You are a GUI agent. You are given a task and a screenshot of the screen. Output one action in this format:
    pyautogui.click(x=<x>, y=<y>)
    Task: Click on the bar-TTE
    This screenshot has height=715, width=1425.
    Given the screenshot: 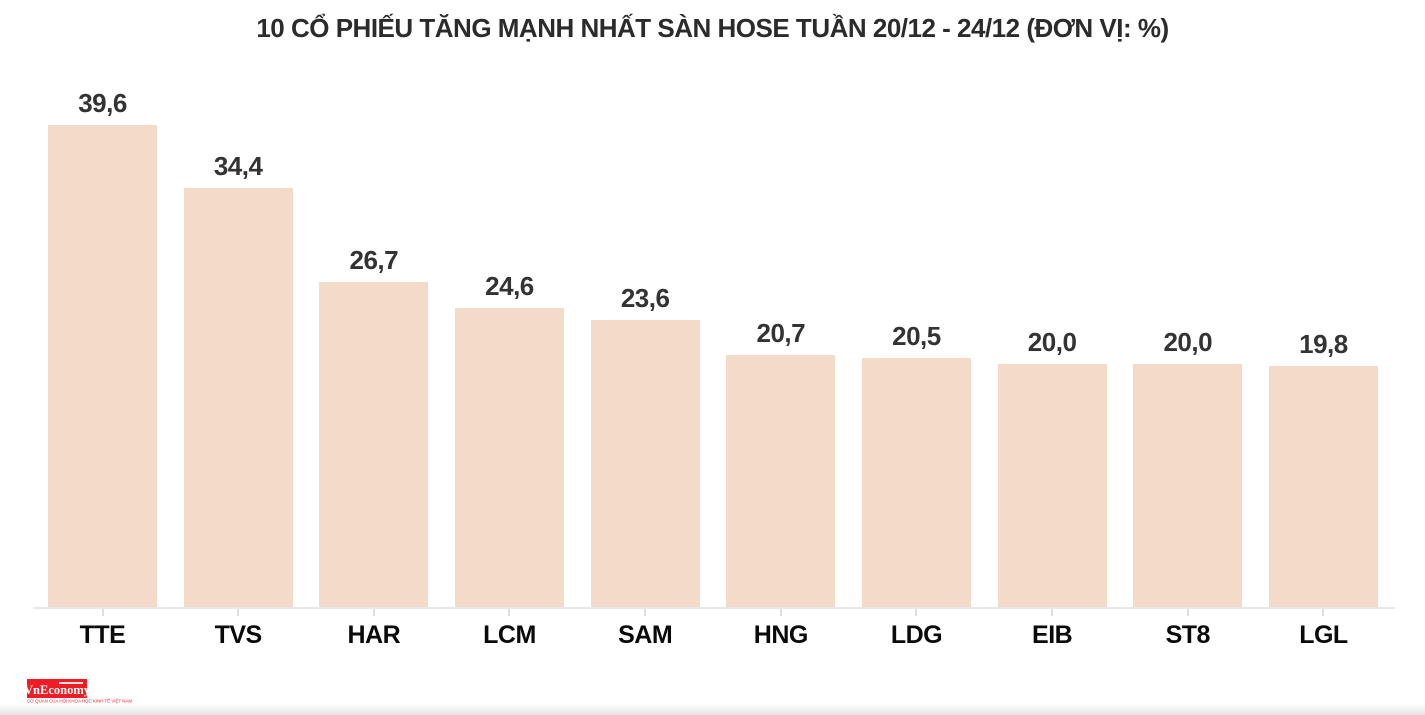 What is the action you would take?
    pyautogui.click(x=102, y=366)
    